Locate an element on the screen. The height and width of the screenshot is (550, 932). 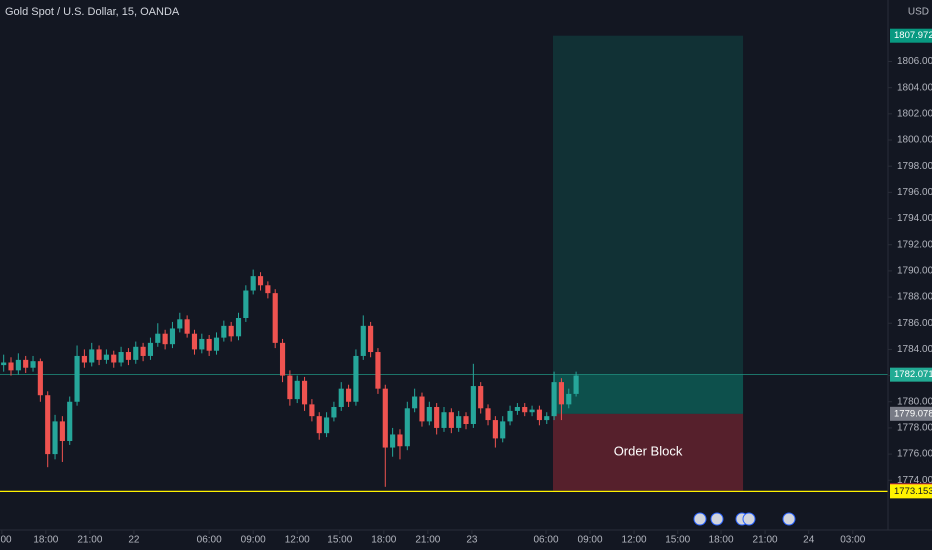
position-label: Order Block is located at coordinates (648, 451).